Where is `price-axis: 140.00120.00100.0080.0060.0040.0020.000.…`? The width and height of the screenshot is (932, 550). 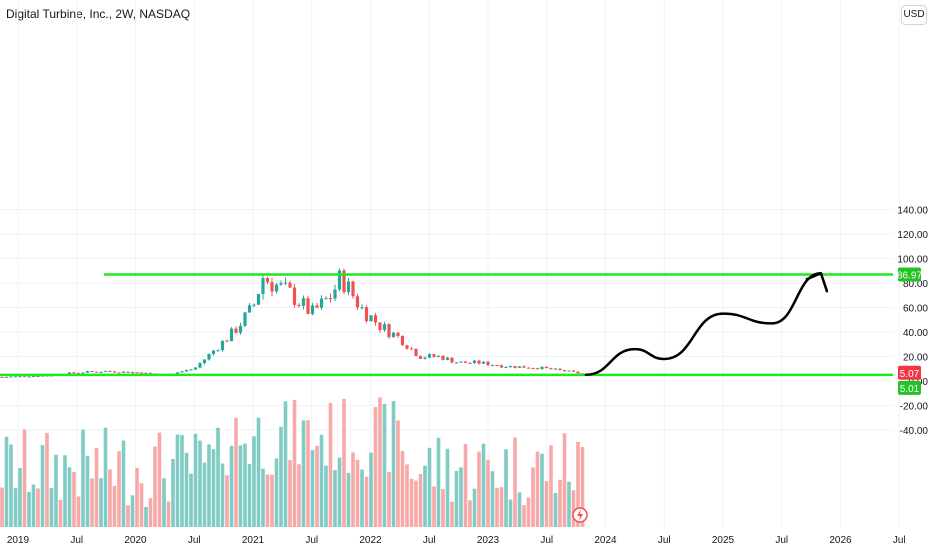 price-axis: 140.00120.00100.0080.0060.0040.0020.000.… is located at coordinates (912, 322).